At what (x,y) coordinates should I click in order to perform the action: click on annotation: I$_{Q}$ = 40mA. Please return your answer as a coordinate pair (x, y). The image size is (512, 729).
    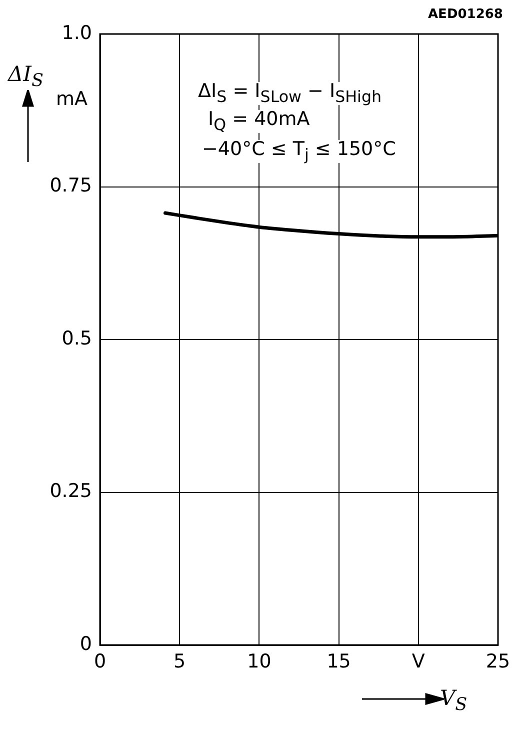
    Looking at the image, I should click on (259, 121).